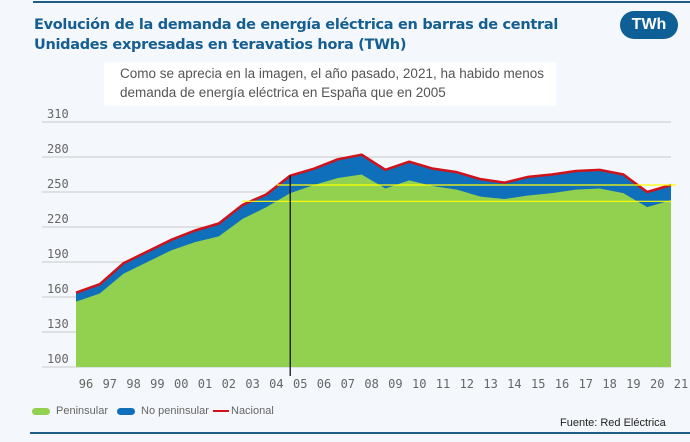  I want to click on x-tick-label: 06, so click(324, 384).